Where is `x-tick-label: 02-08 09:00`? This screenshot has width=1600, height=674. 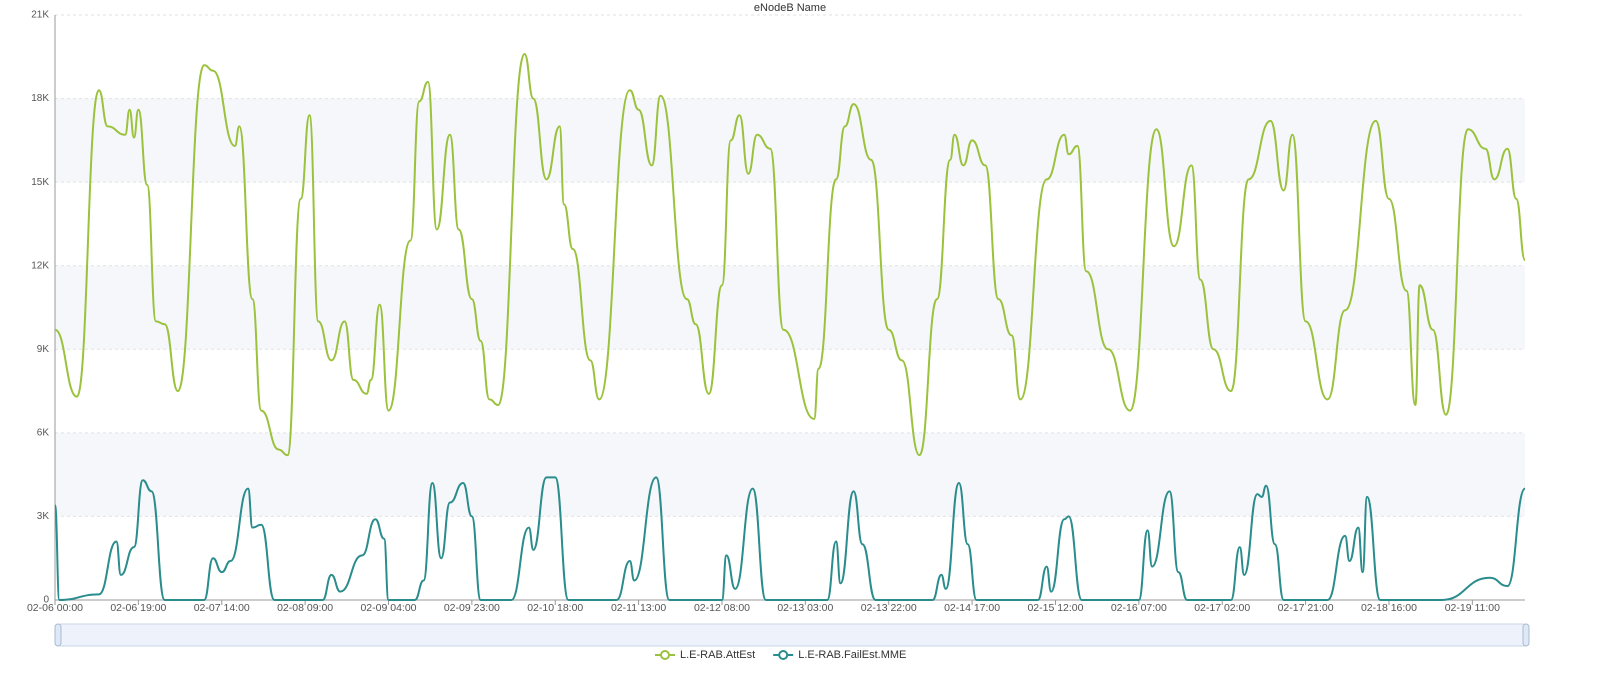 x-tick-label: 02-08 09:00 is located at coordinates (305, 608).